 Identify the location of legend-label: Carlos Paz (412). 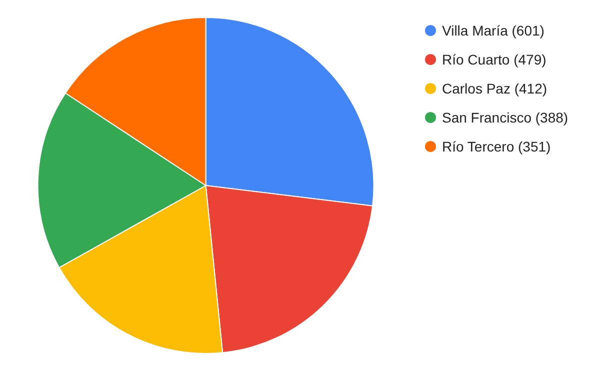
(495, 88).